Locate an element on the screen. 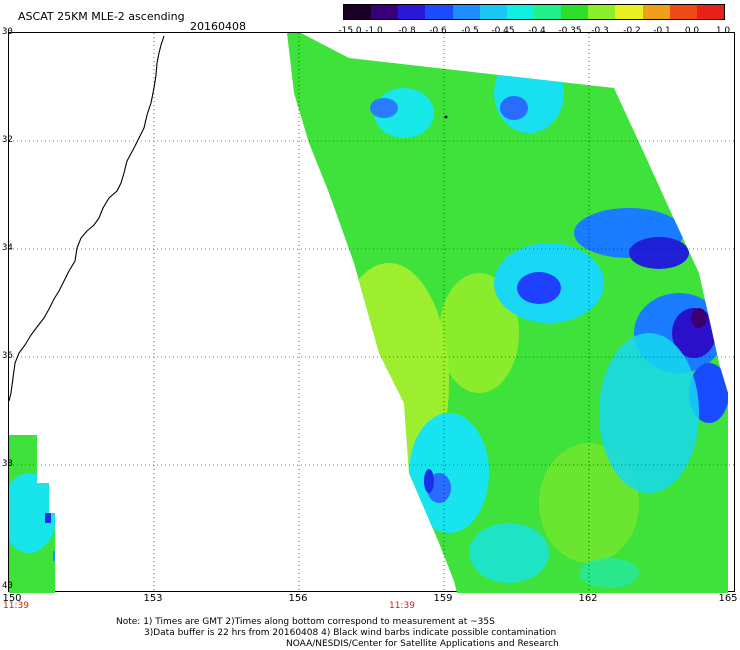 The height and width of the screenshot is (650, 740). color-scale-label: -15.0 is located at coordinates (350, 31).